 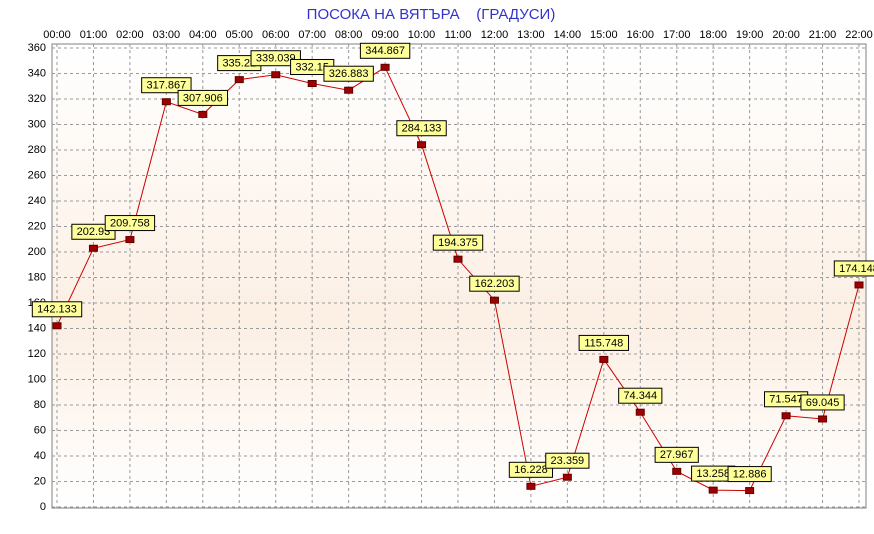 I want to click on y-tick-label: 340, so click(x=37, y=73).